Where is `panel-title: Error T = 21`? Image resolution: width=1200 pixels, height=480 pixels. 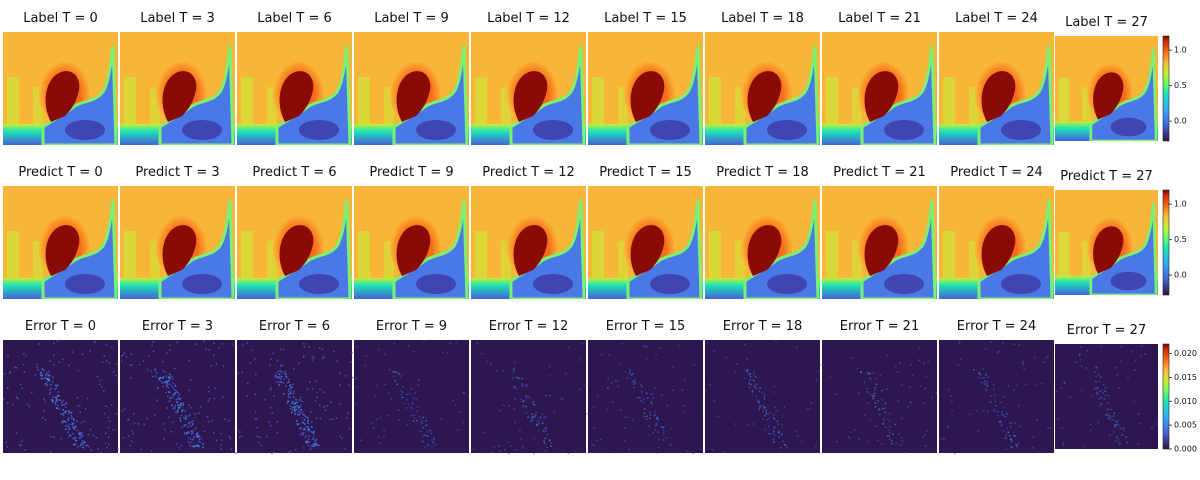
panel-title: Error T = 21 is located at coordinates (879, 326).